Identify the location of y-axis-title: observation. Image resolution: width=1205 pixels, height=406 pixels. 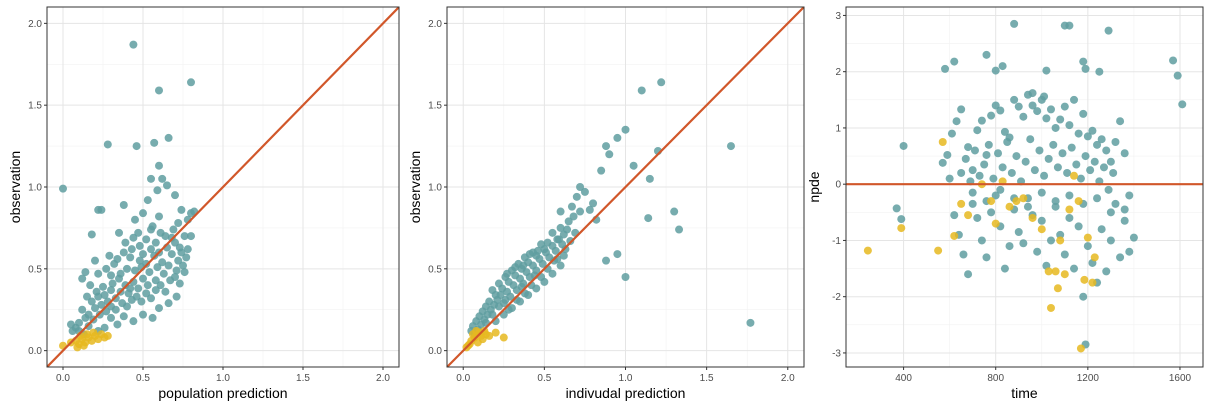
(415, 187).